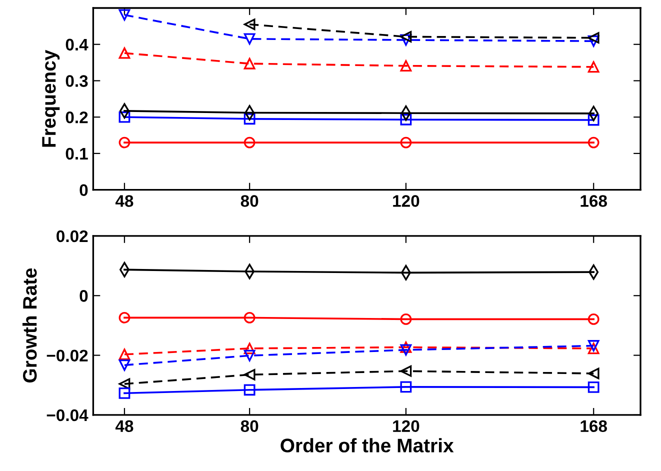  I want to click on y-tick-label: 0.4, so click(77, 44).